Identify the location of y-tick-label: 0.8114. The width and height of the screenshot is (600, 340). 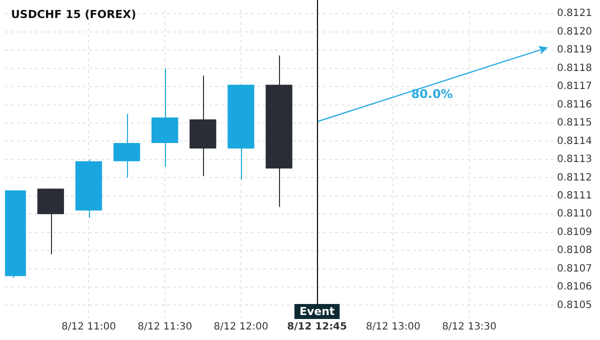
(574, 141).